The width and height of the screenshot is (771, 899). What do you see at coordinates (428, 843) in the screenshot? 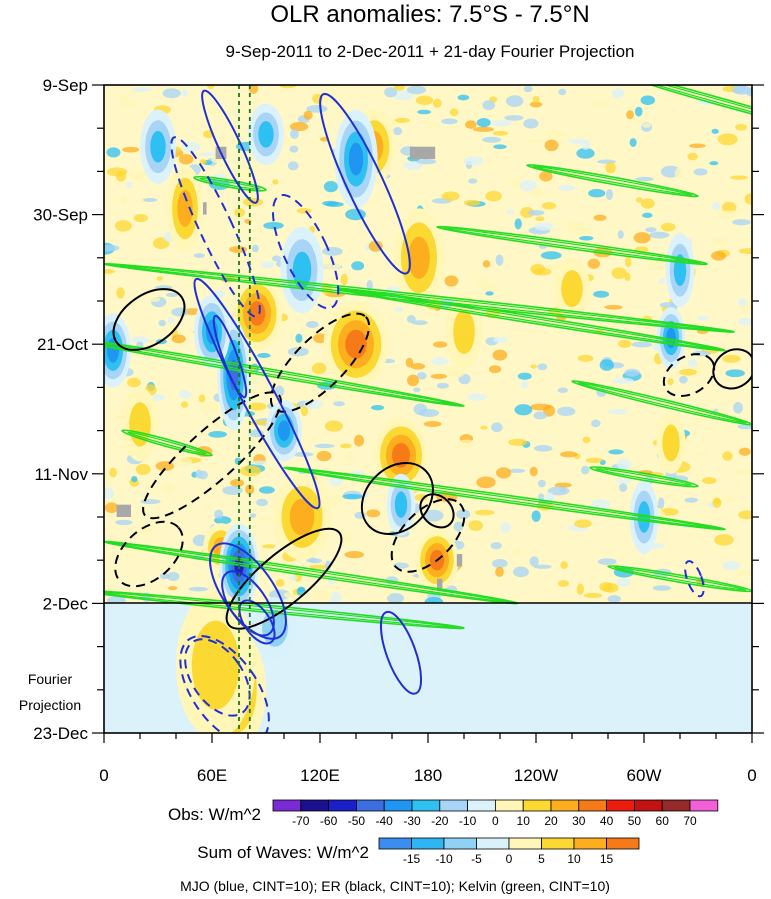
I see `waves-colorbar-swatch` at bounding box center [428, 843].